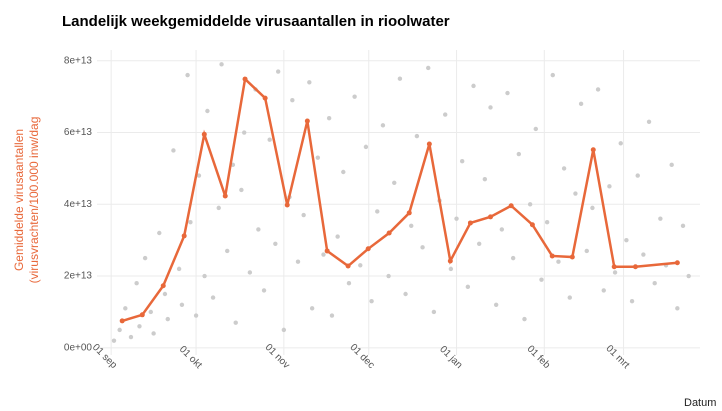  I want to click on y-tick-label: 4e+13, so click(78, 204).